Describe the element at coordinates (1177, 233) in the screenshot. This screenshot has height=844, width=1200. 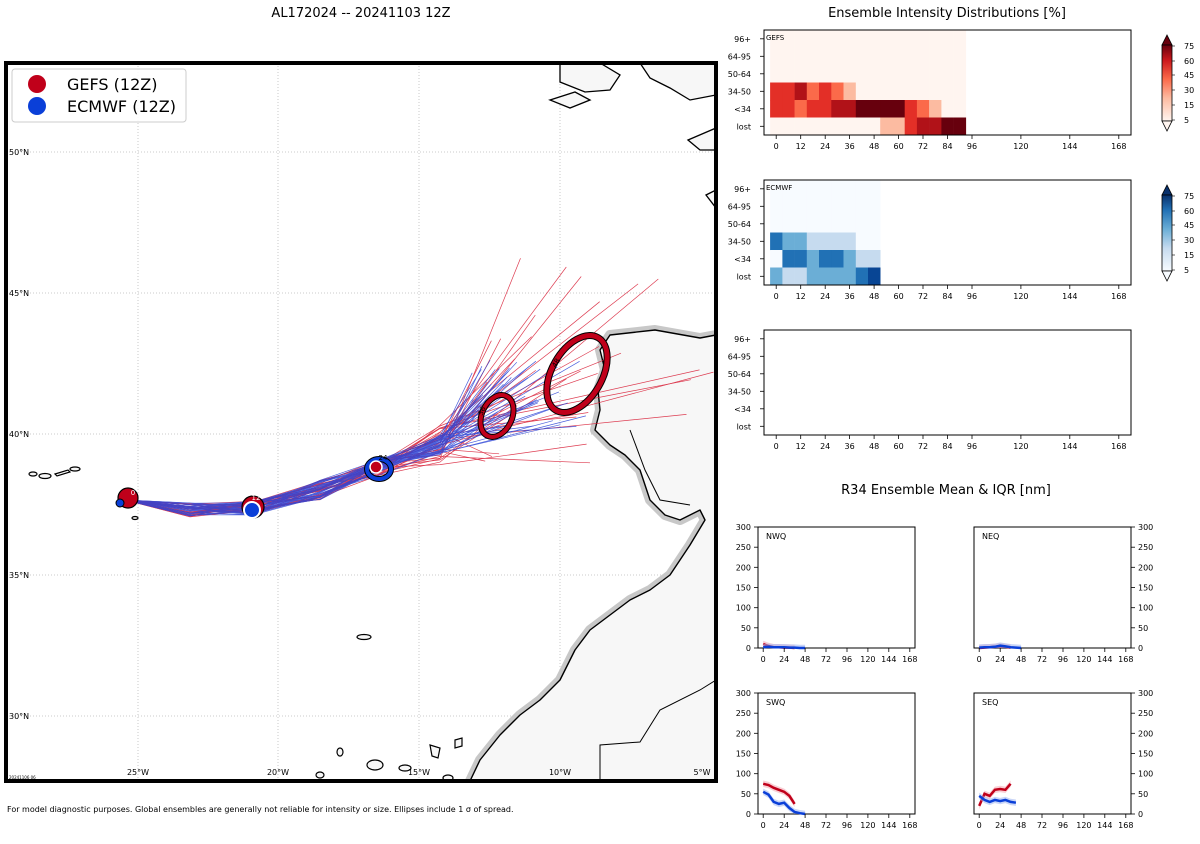
I see `colorbar-ecmwf: 75 60 45 30 15 5` at that location.